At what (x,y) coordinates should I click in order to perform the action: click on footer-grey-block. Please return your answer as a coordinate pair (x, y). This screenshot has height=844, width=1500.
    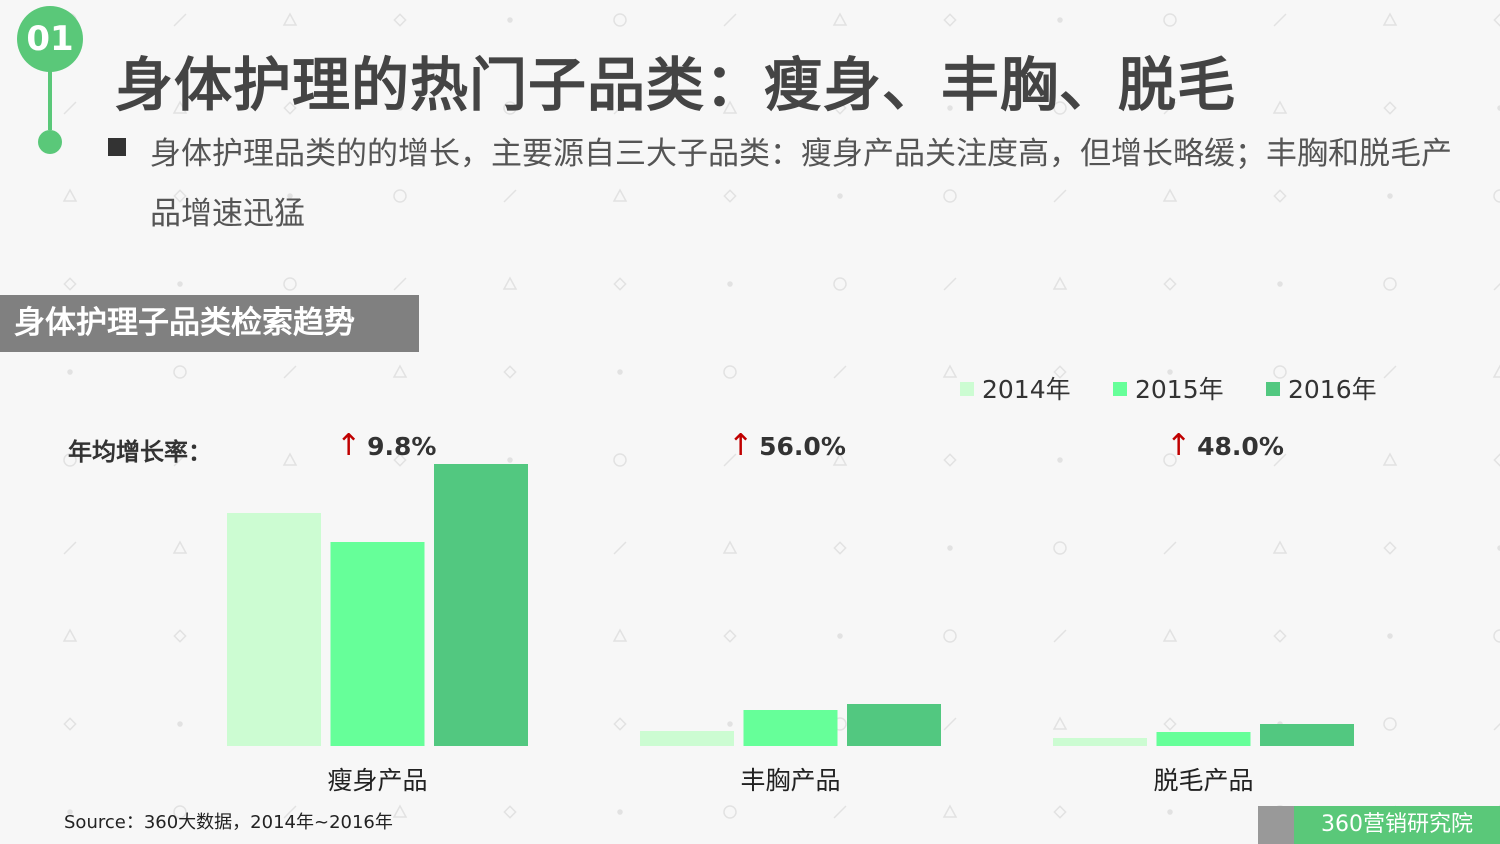
    Looking at the image, I should click on (1276, 825).